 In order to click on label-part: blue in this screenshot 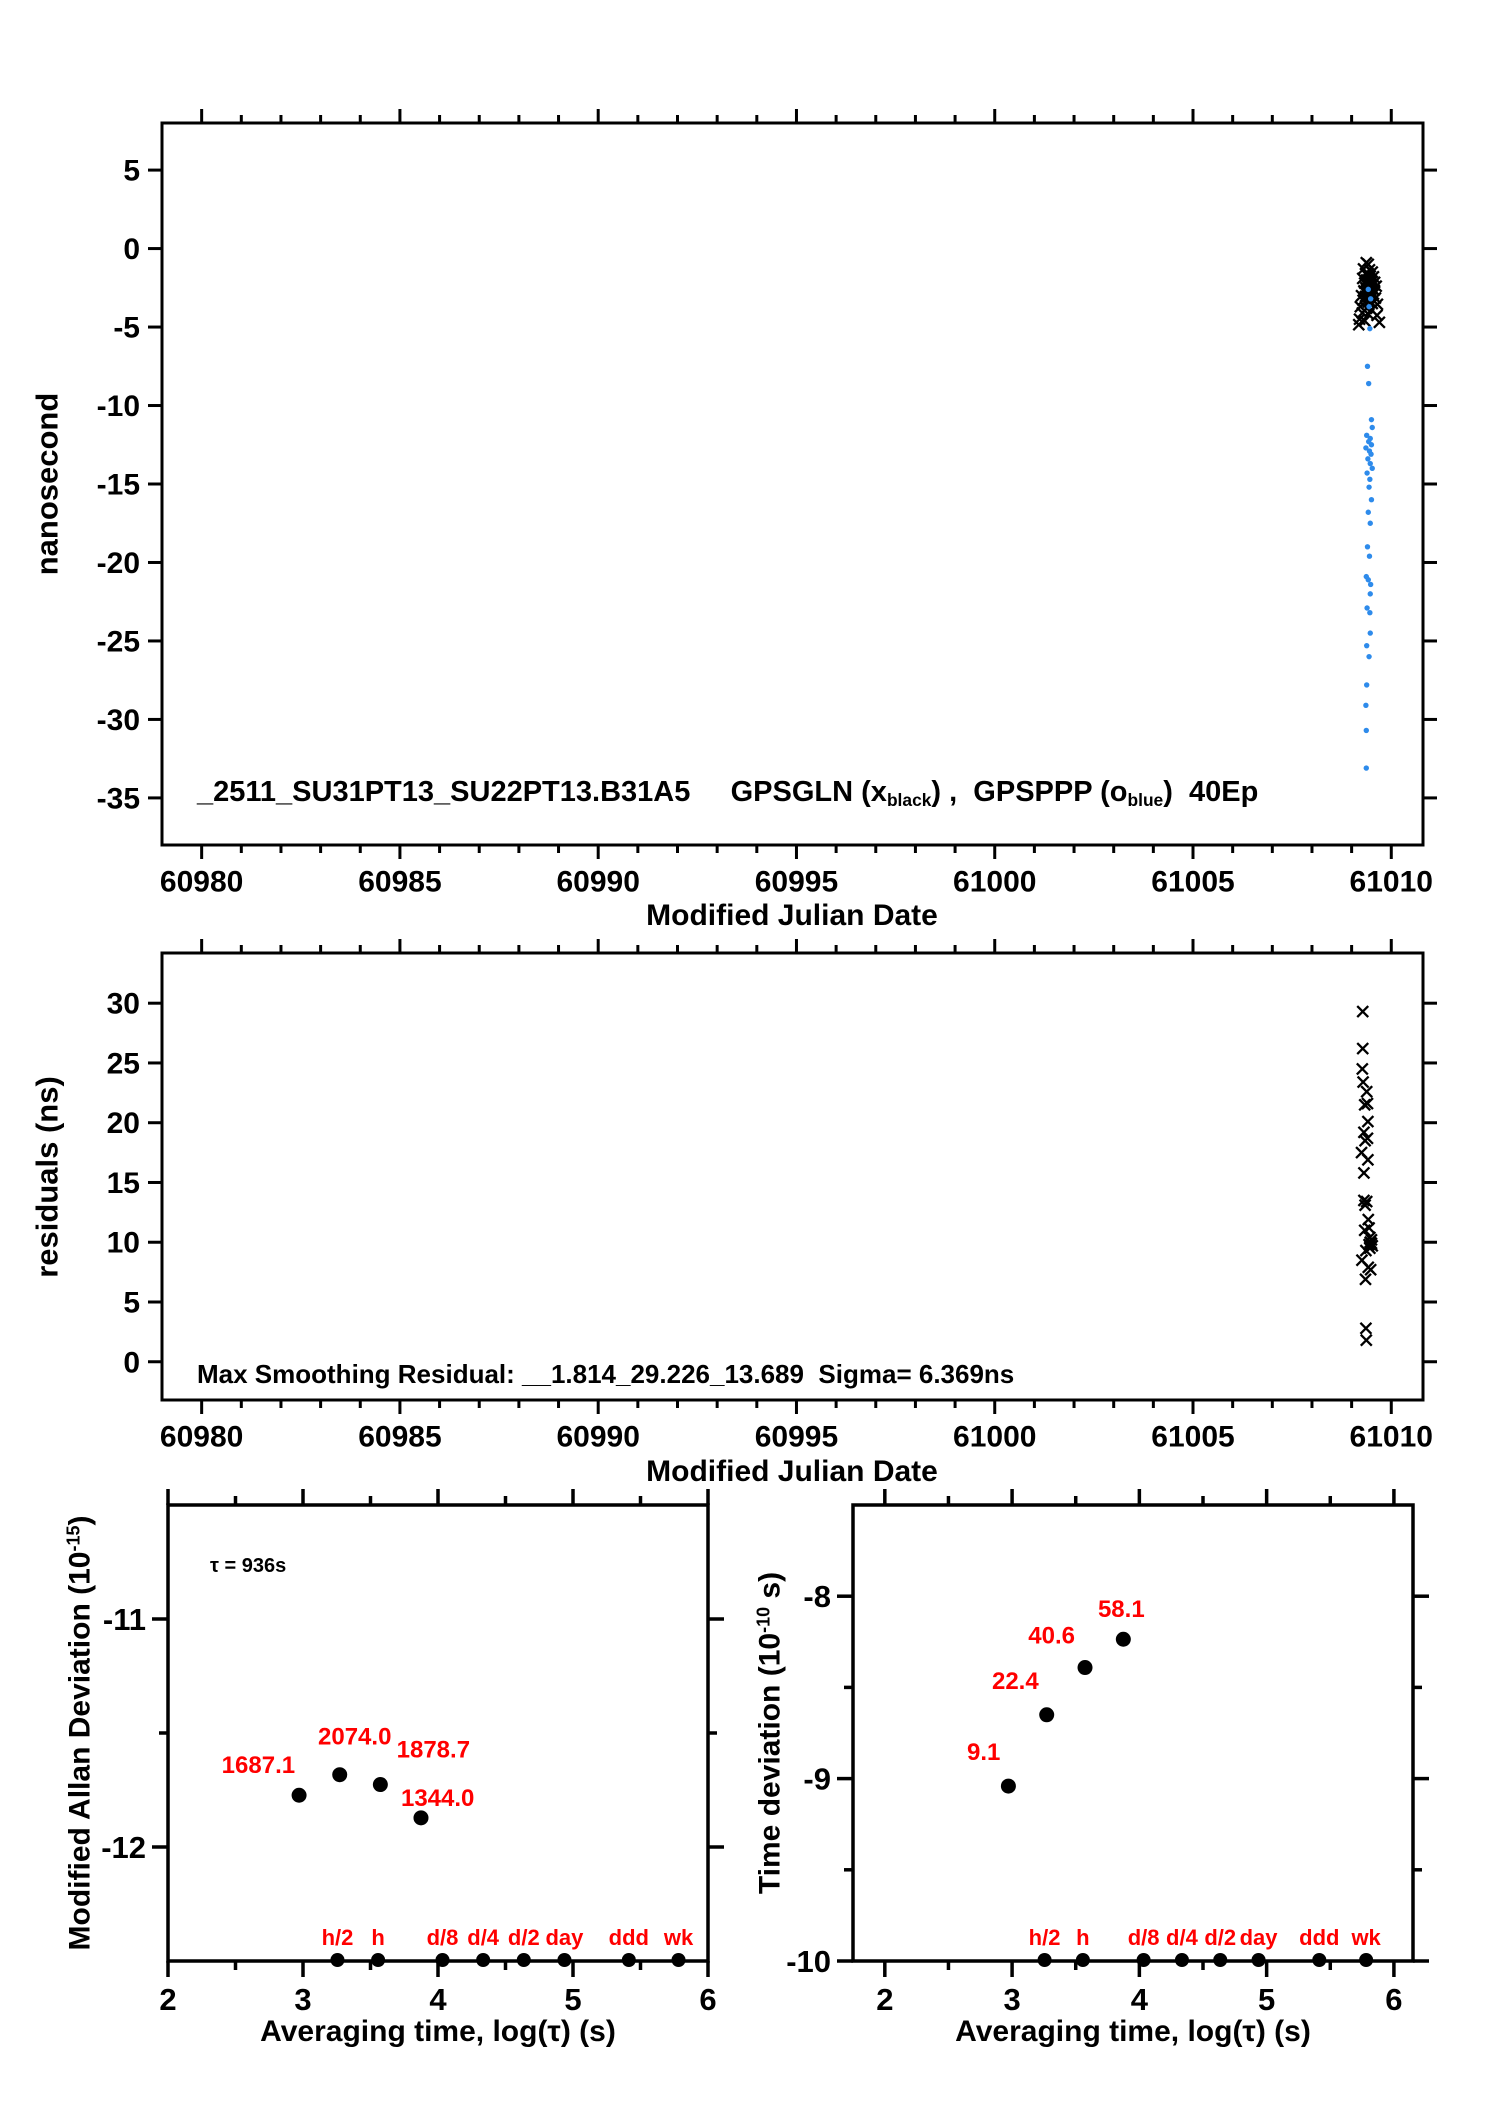, I will do `click(1145, 800)`.